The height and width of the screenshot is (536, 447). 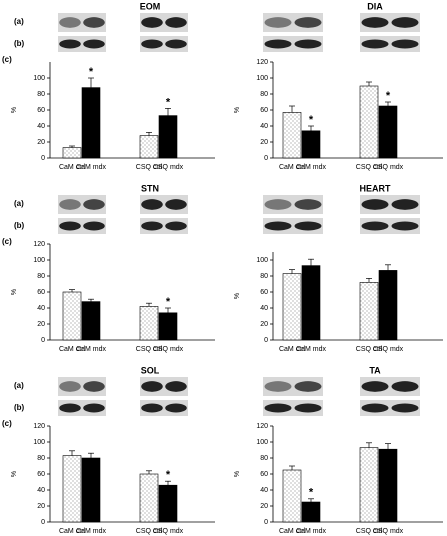 I want to click on panel-title: HEART, so click(x=376, y=188).